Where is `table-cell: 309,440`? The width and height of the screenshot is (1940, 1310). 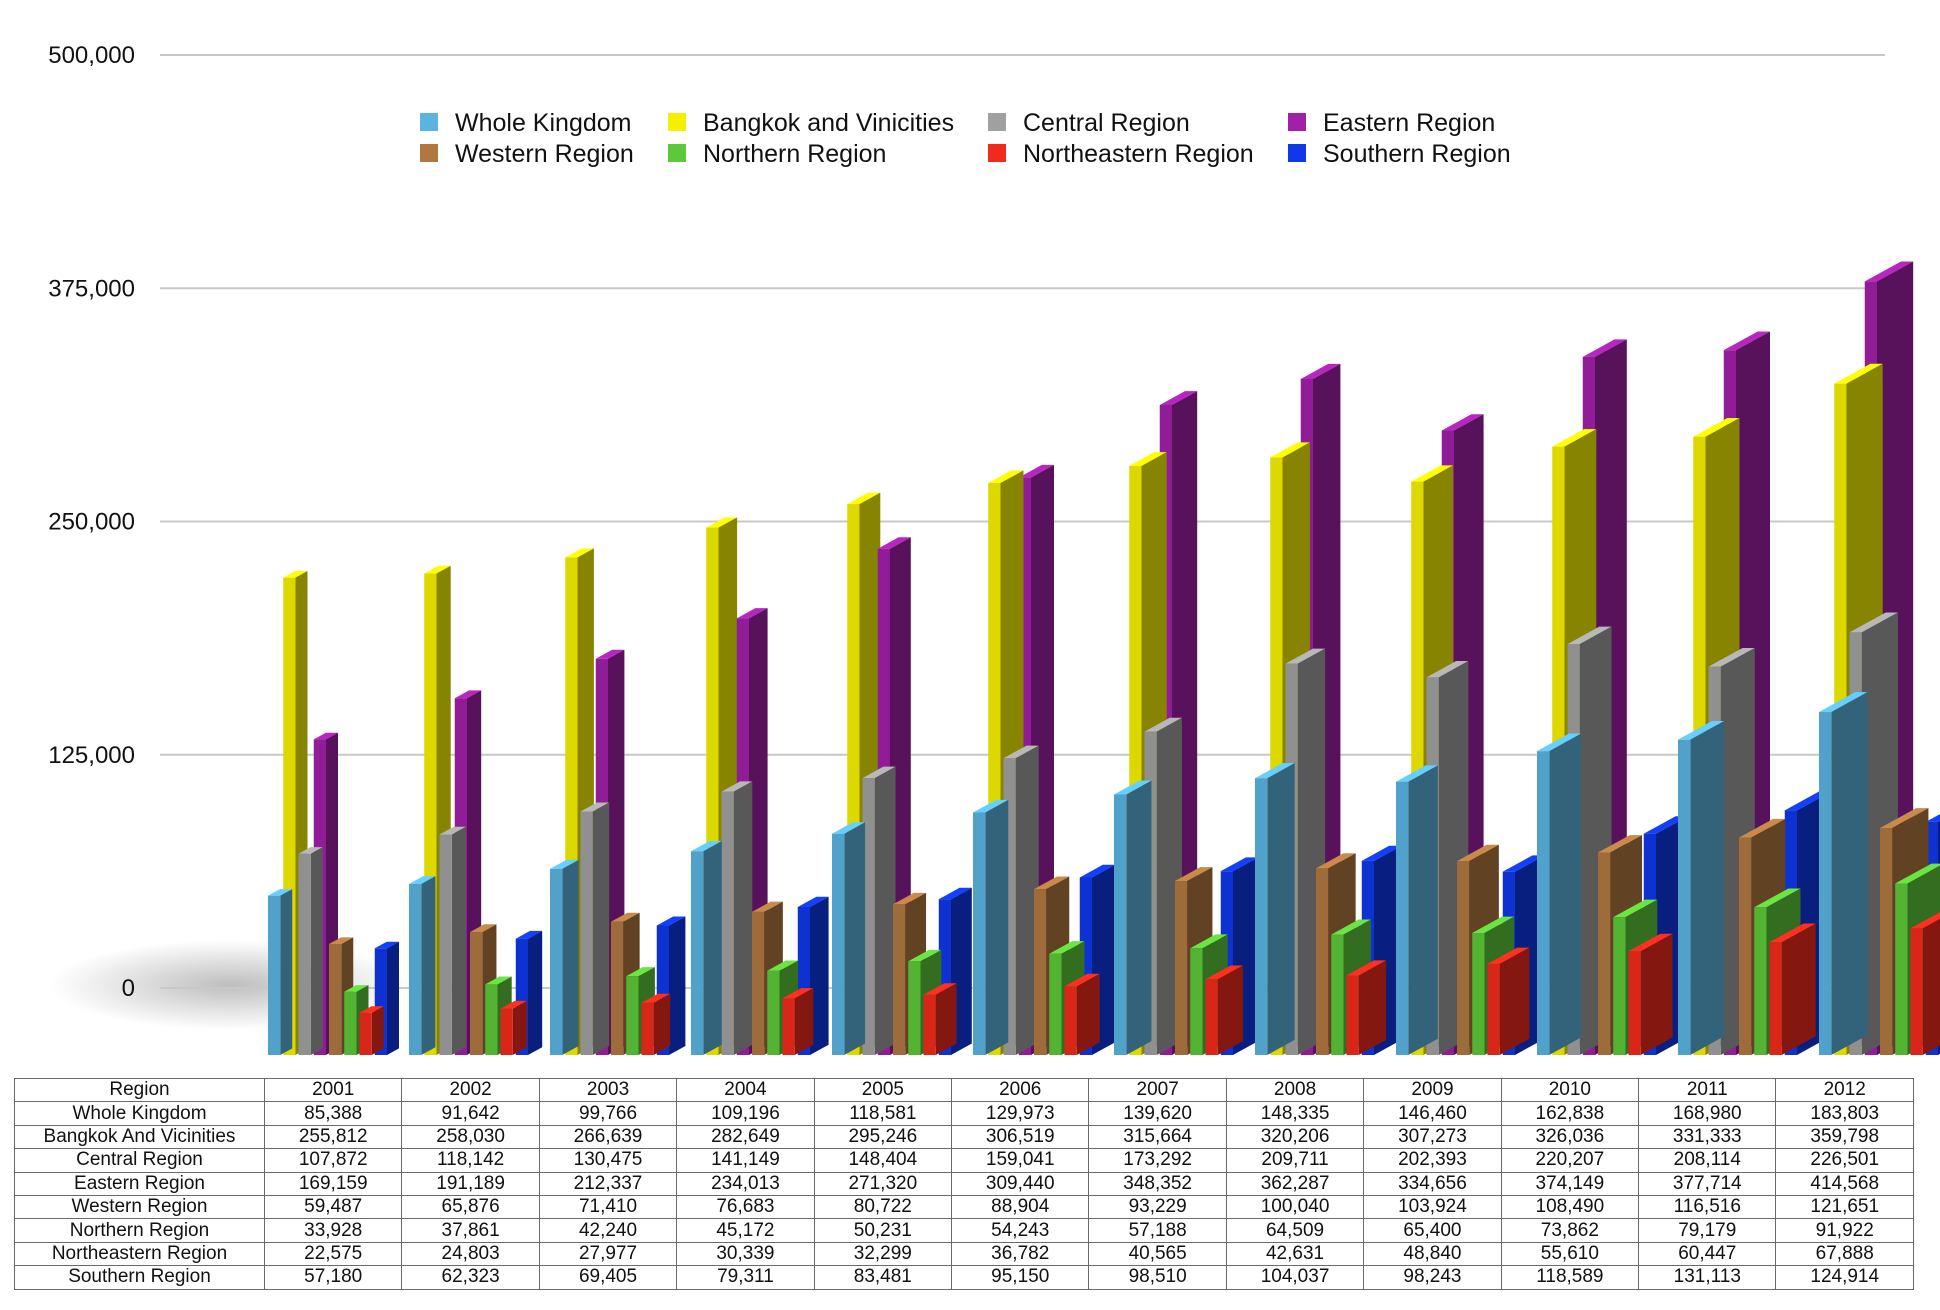
table-cell: 309,440 is located at coordinates (1020, 1183).